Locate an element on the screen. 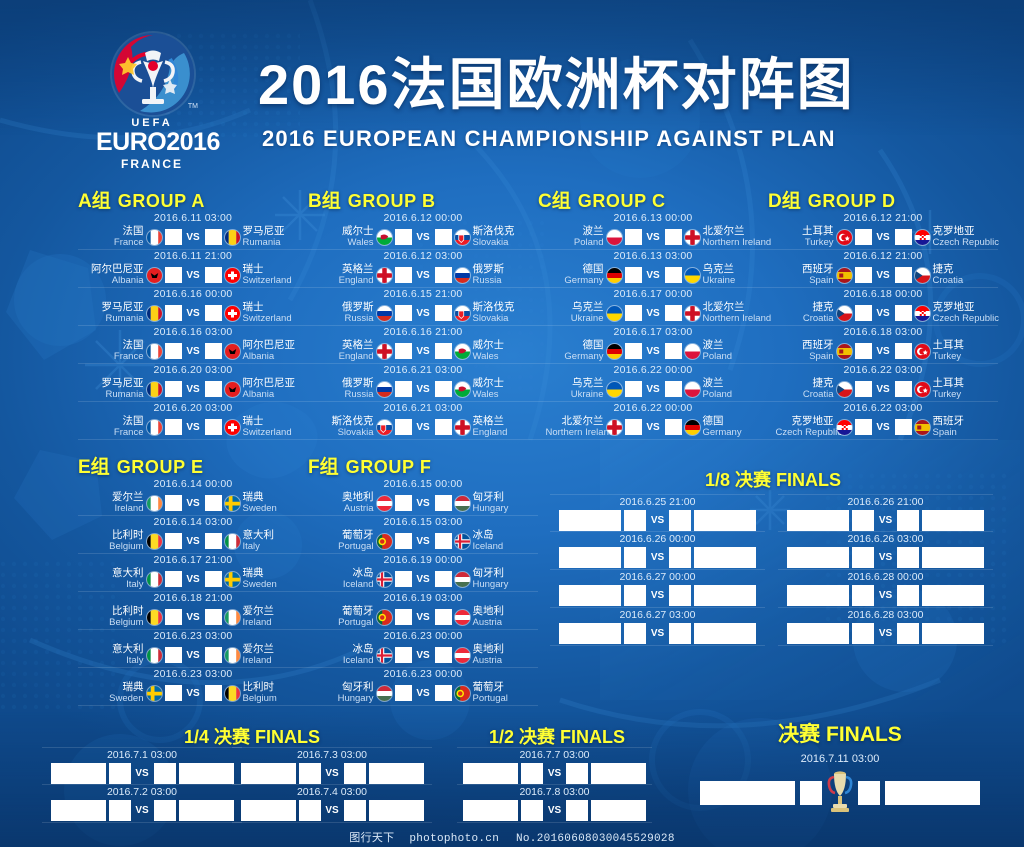 The width and height of the screenshot is (1024, 847). final-home-score-box is located at coordinates (811, 793).